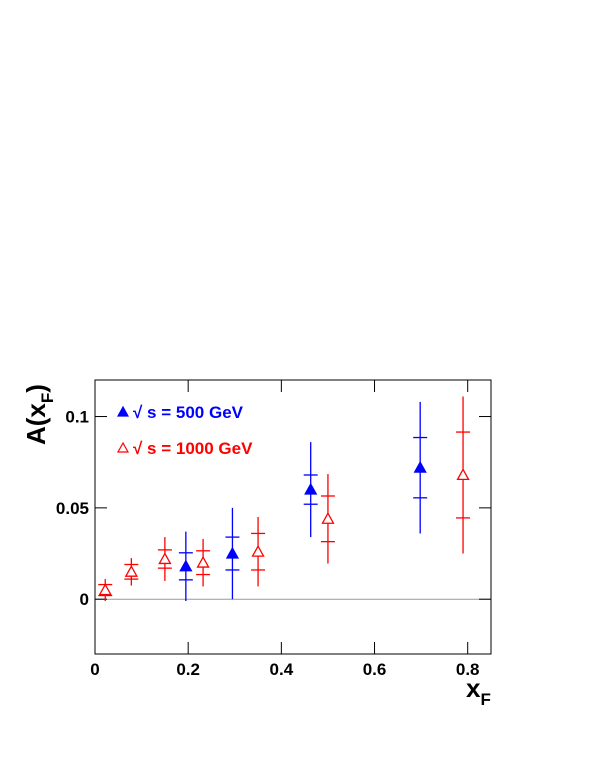 This screenshot has height=768, width=590. What do you see at coordinates (36, 424) in the screenshot?
I see `y-label-main: A(x` at bounding box center [36, 424].